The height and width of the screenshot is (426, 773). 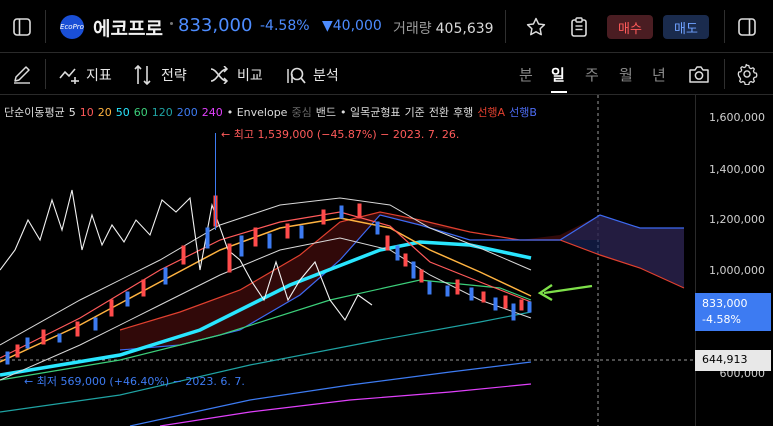 I want to click on volume-info: 거래량 405,639, so click(x=445, y=28).